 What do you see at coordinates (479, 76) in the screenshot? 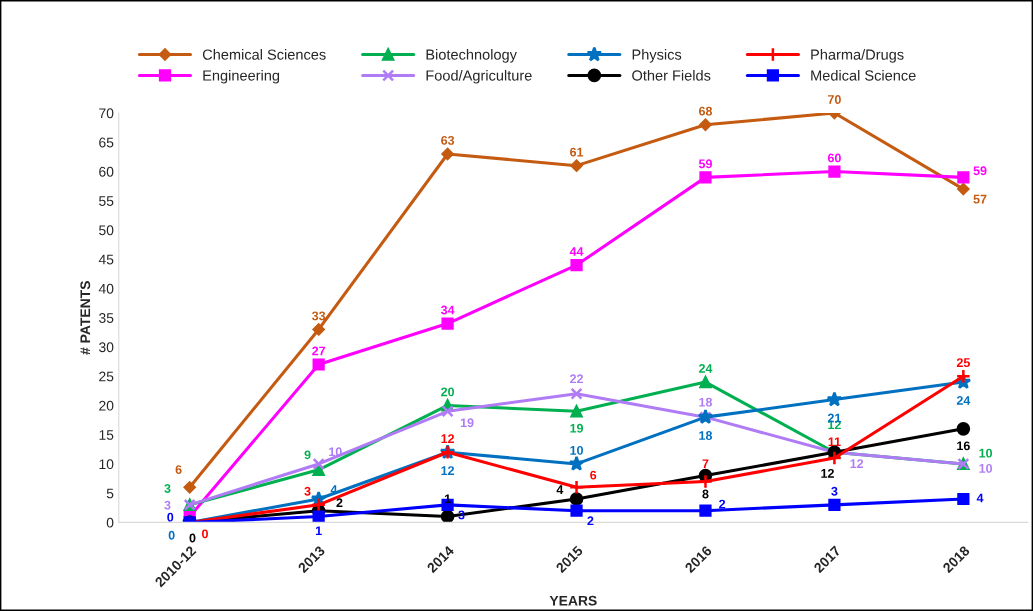
I see `legend-label: Food/Agriculture` at bounding box center [479, 76].